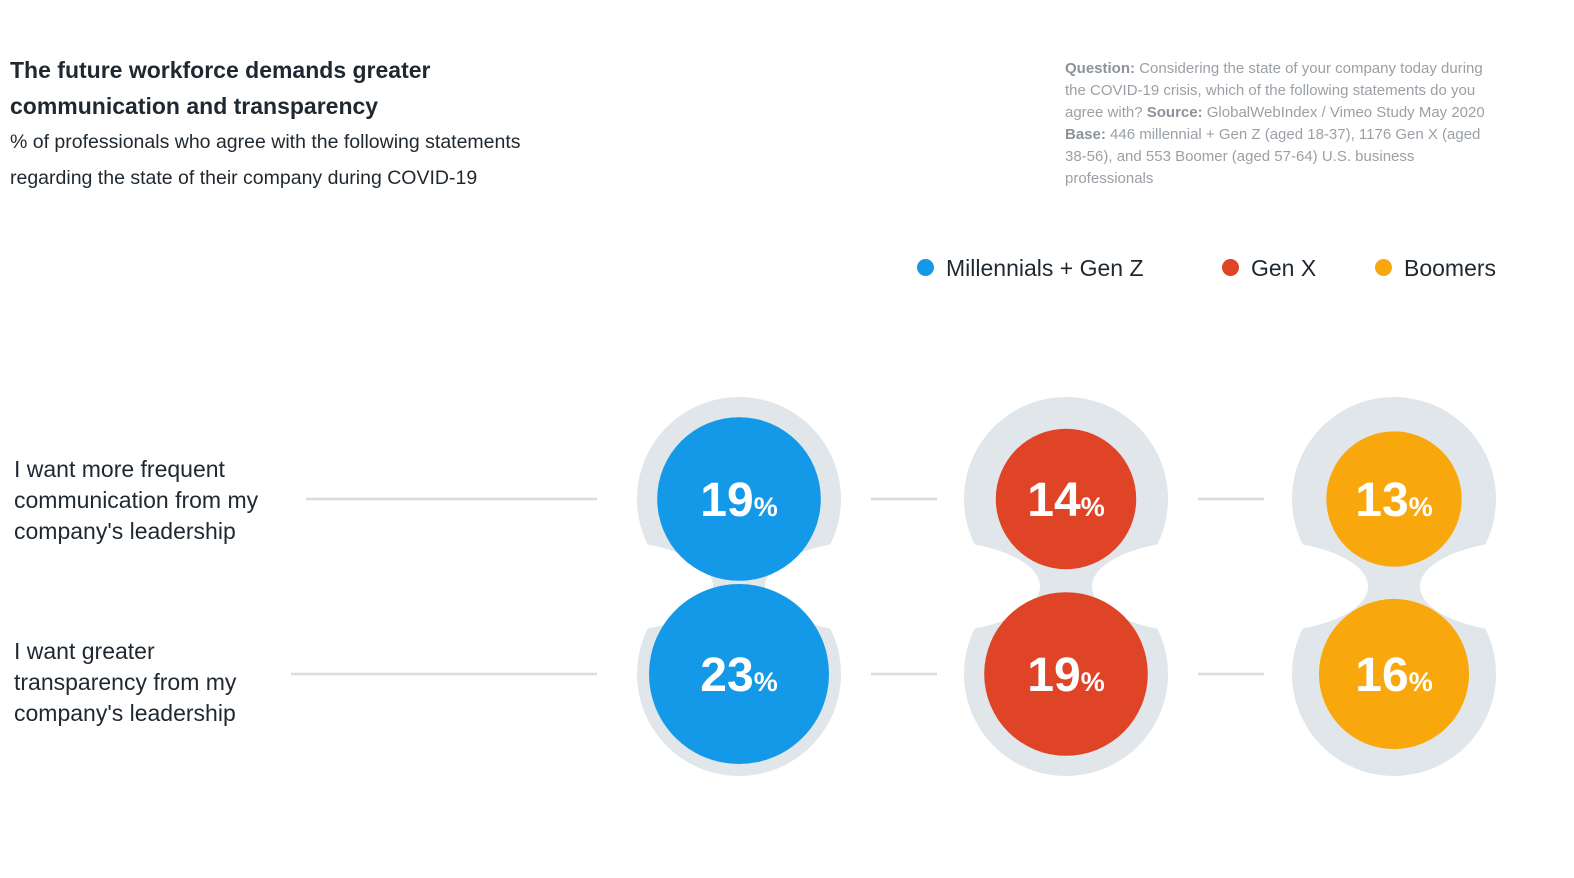 The image size is (1574, 878). Describe the element at coordinates (1450, 268) in the screenshot. I see `legend-label-boomers: Boomers` at that location.